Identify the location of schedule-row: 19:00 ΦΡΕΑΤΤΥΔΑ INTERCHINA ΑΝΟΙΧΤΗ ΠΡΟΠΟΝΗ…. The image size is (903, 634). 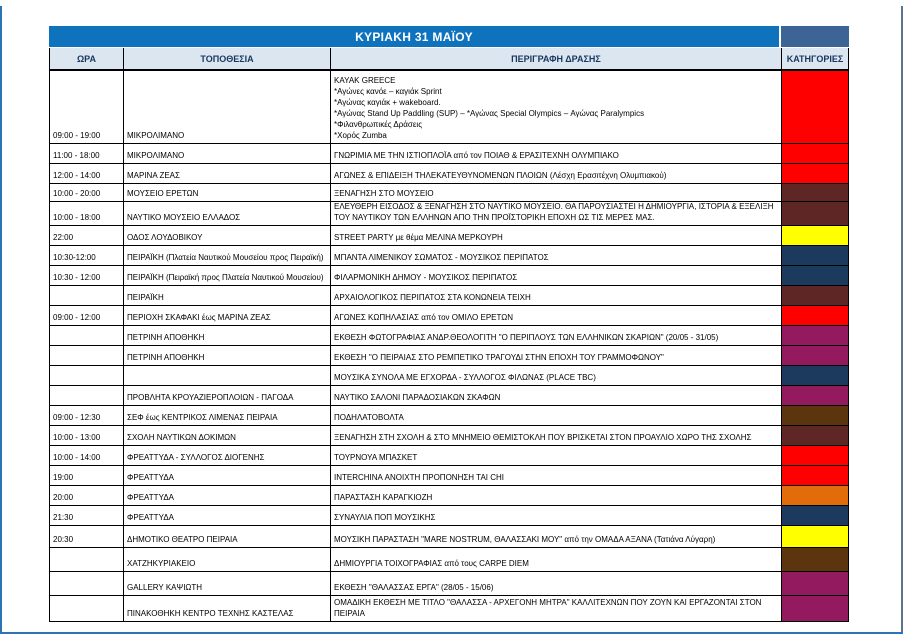
(449, 476).